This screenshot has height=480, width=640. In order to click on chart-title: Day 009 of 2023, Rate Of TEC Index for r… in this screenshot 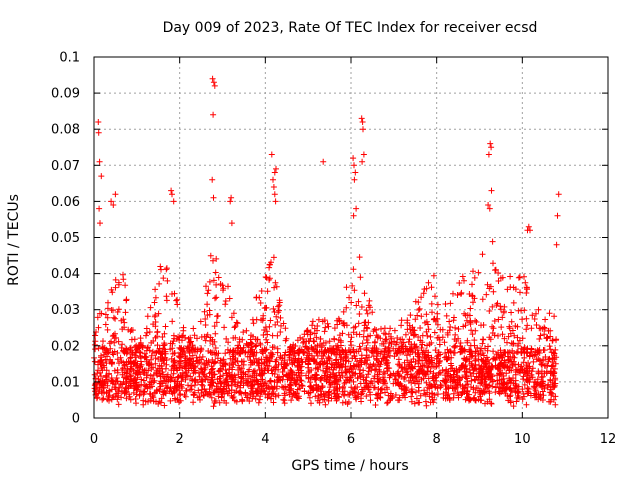, I will do `click(350, 28)`.